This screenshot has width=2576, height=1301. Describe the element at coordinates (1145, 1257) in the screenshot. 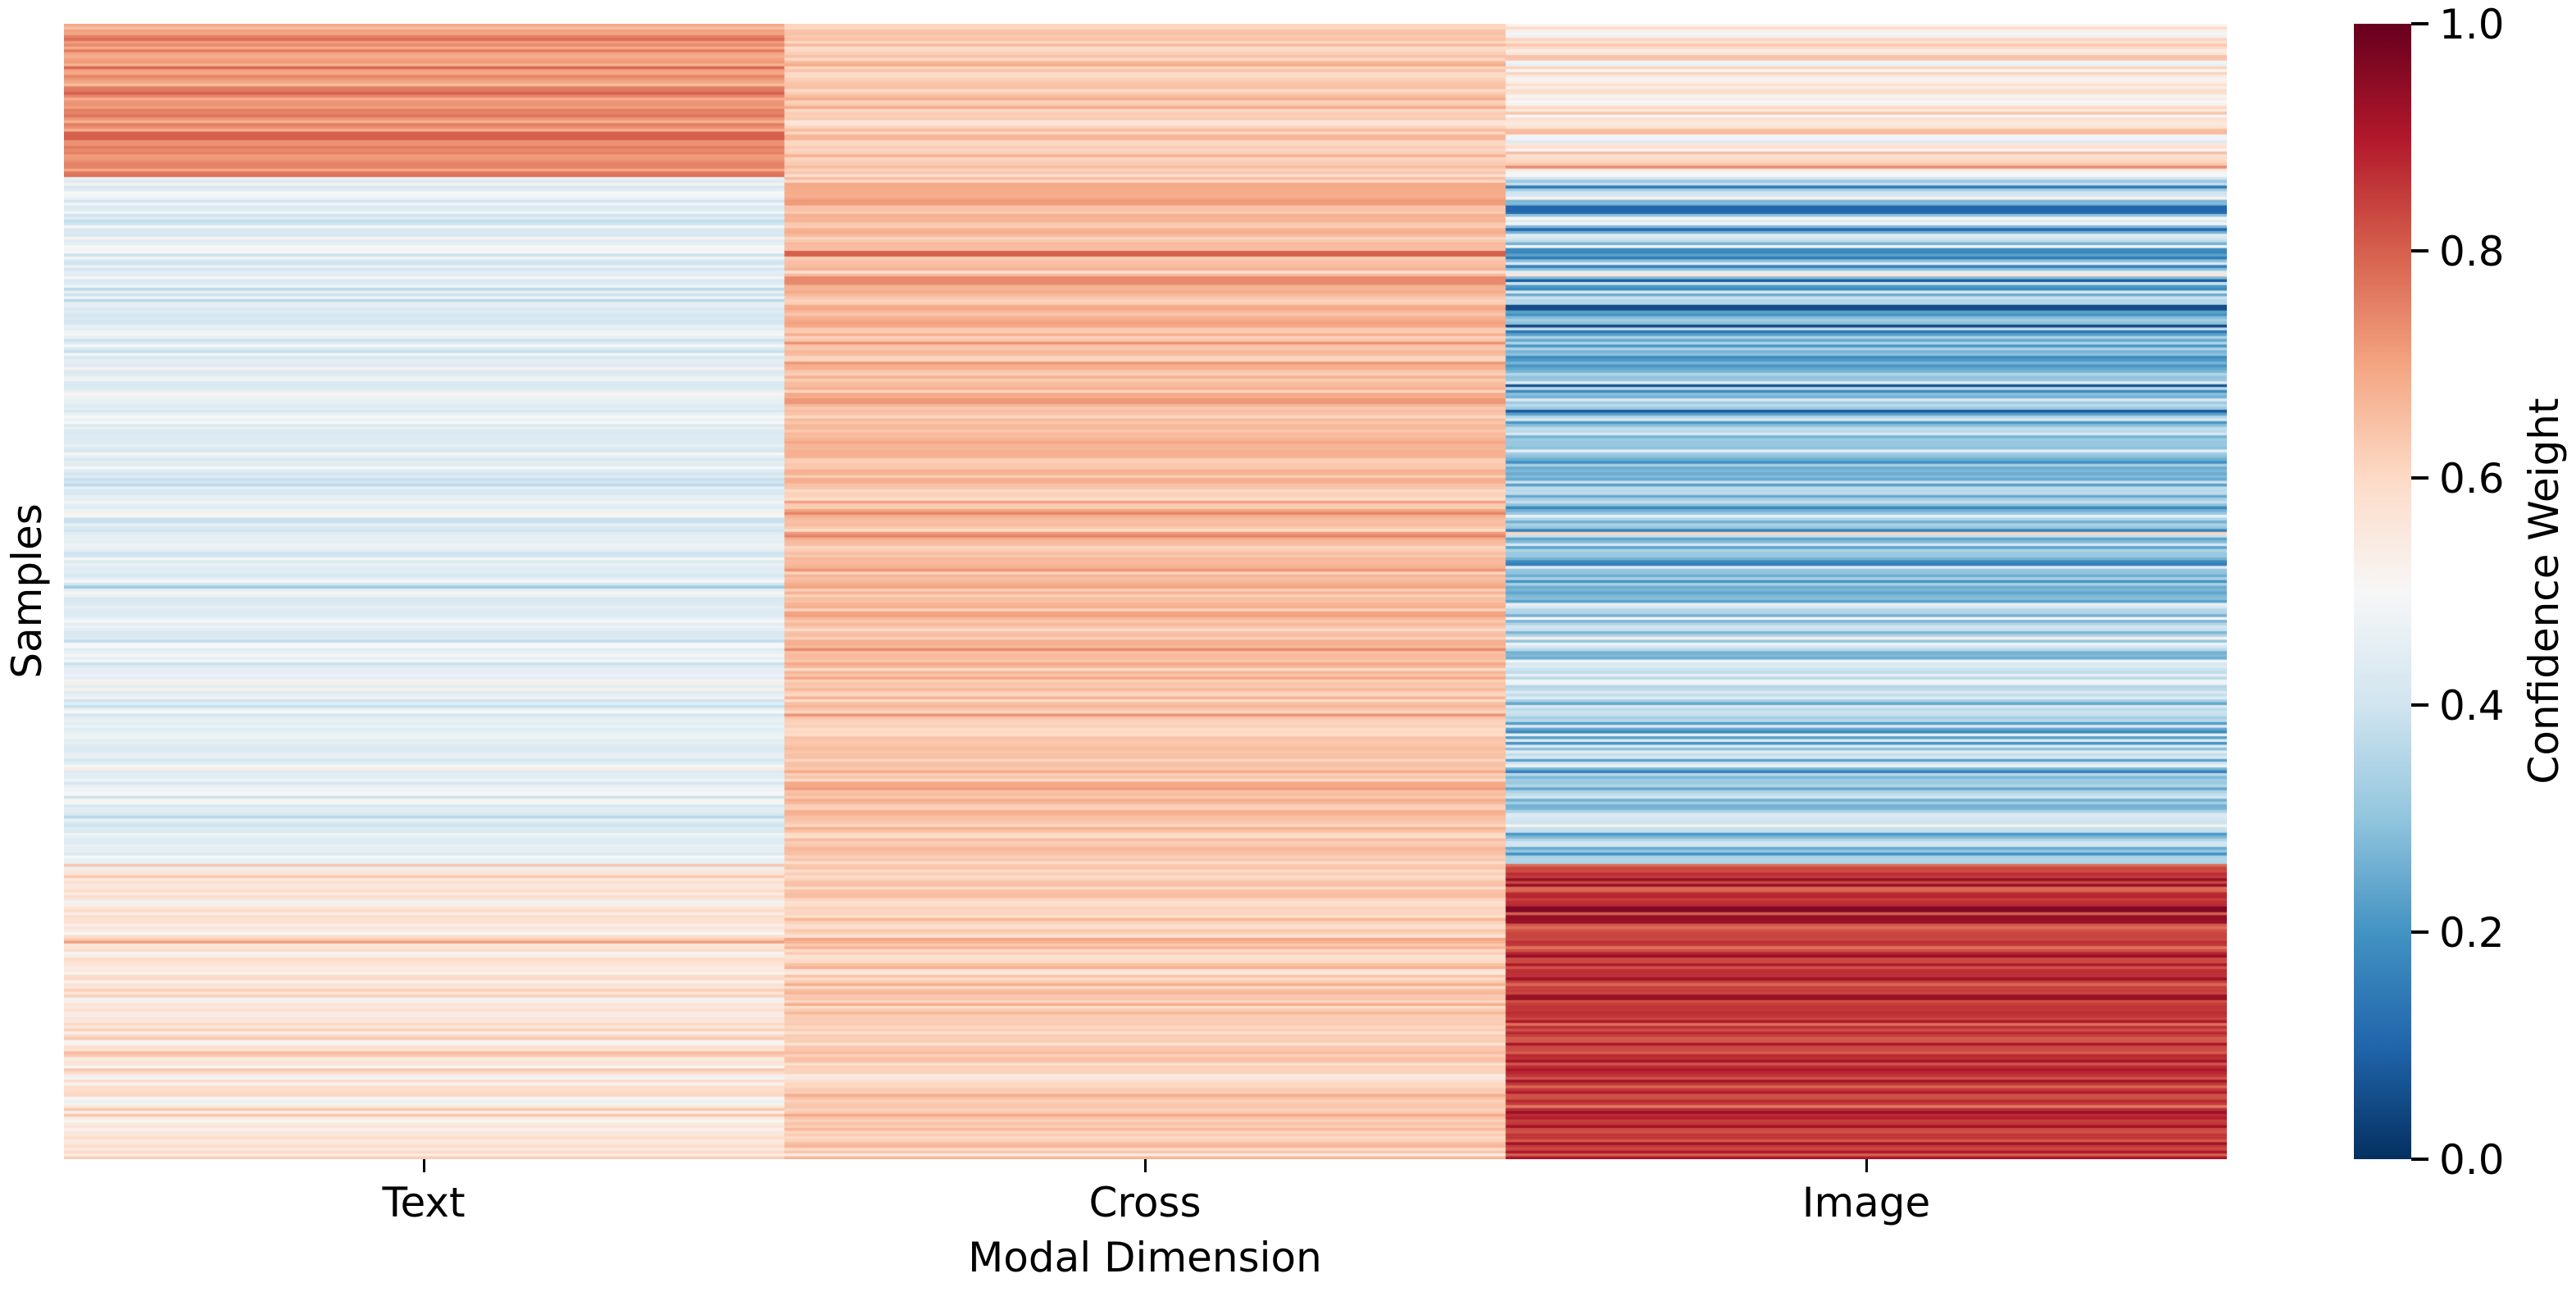

I see `x-axis-label: Modal Dimension` at that location.